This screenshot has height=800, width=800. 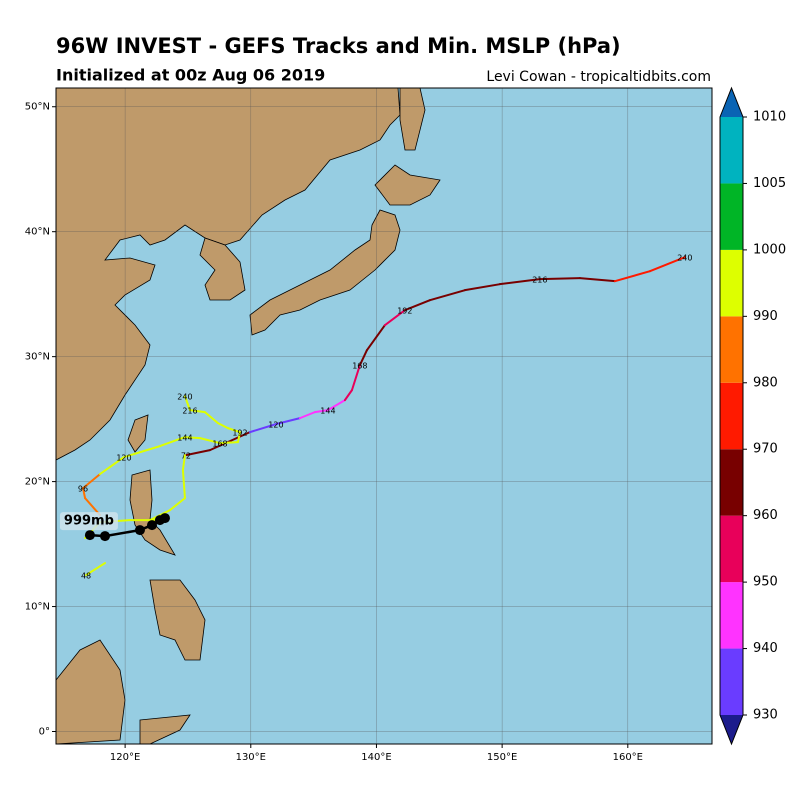 What do you see at coordinates (222, 269) in the screenshot?
I see `land-korea` at bounding box center [222, 269].